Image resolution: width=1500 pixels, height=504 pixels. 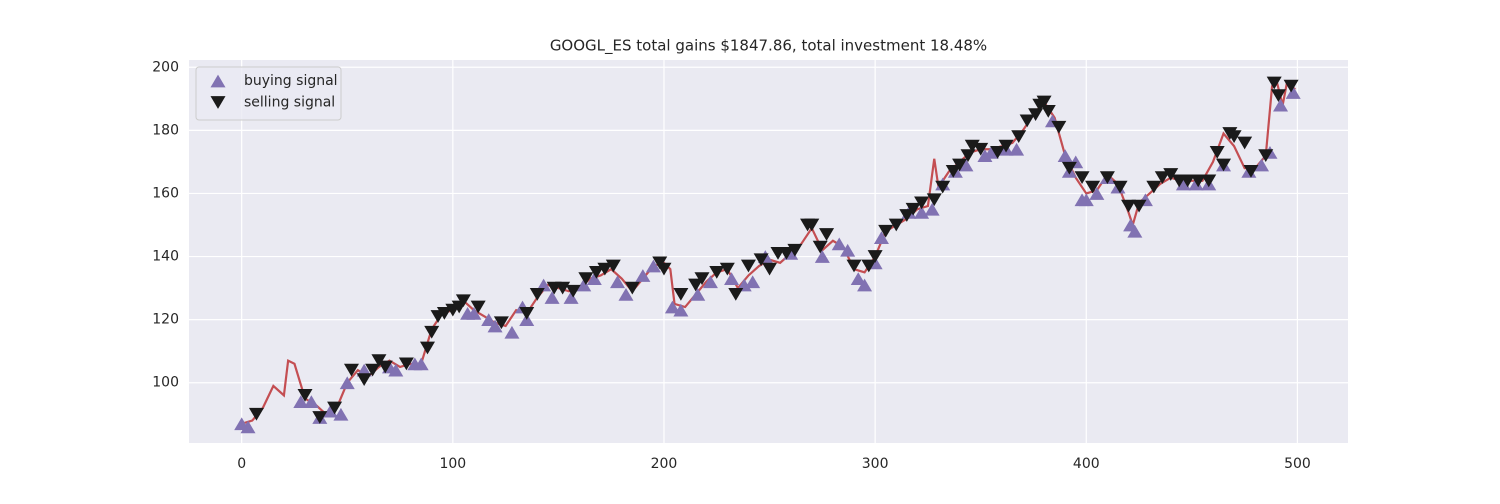 I want to click on x-tick-label: 400, so click(x=1086, y=464).